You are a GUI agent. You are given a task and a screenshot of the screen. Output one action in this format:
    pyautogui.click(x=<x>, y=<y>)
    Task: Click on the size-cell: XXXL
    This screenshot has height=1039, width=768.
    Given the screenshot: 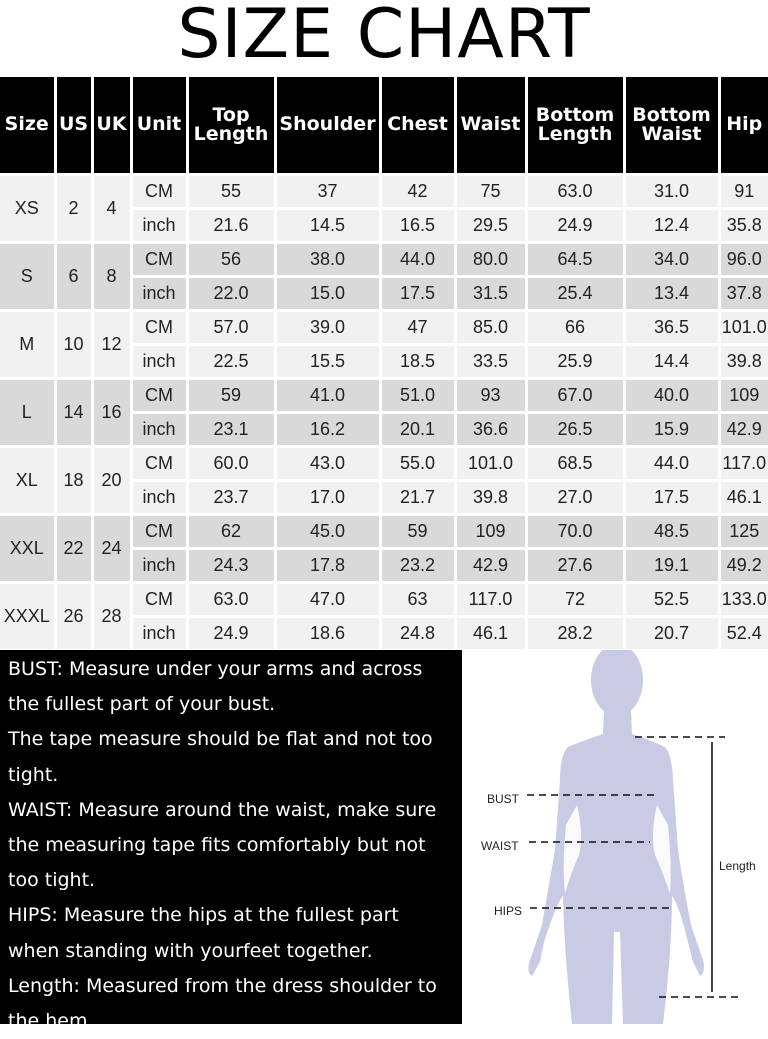 What is the action you would take?
    pyautogui.click(x=28, y=617)
    